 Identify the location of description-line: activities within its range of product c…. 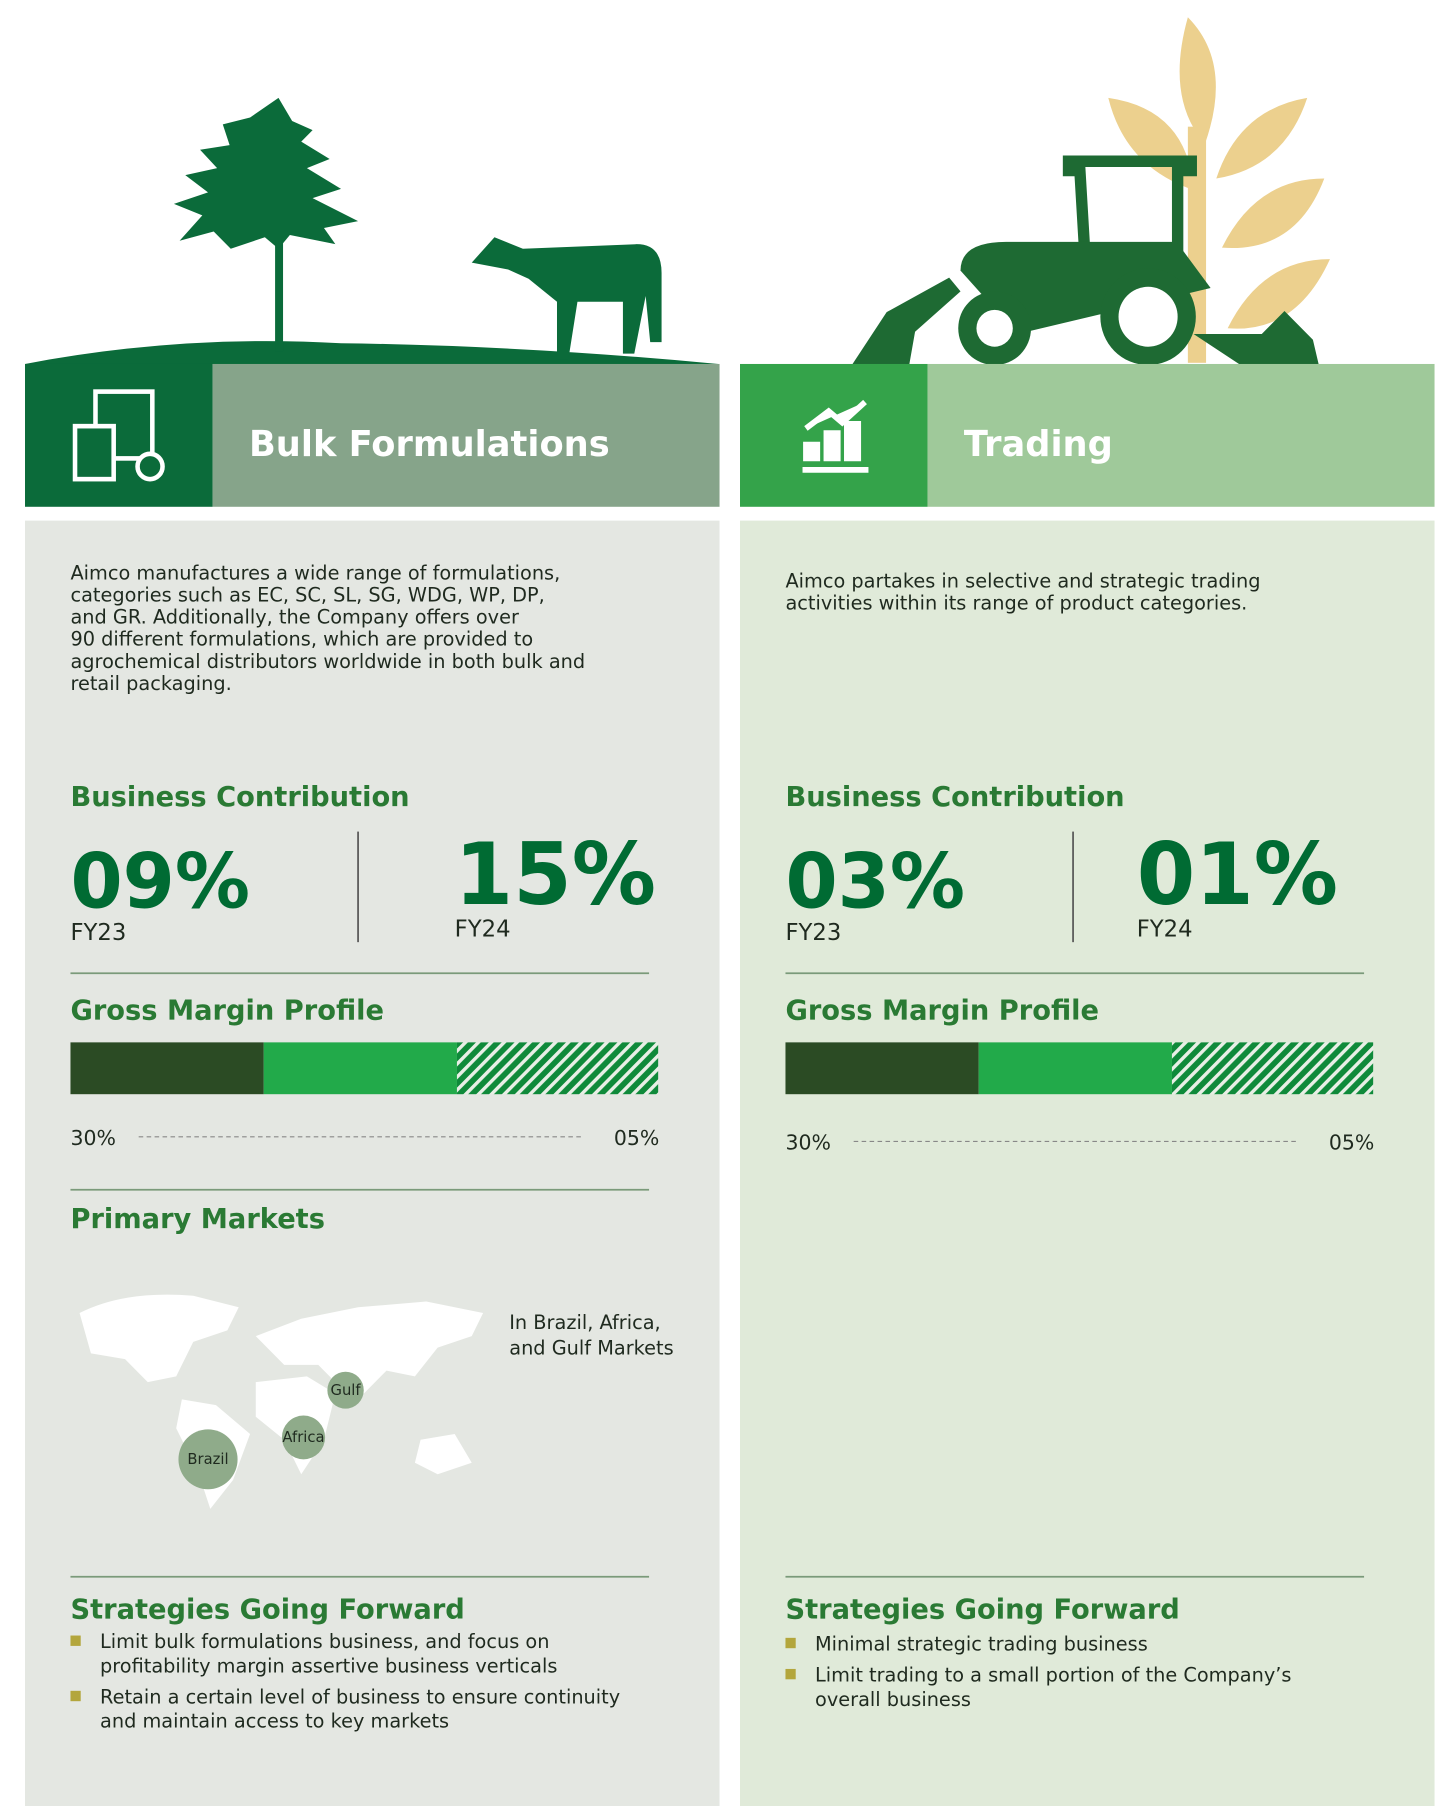
(1016, 602).